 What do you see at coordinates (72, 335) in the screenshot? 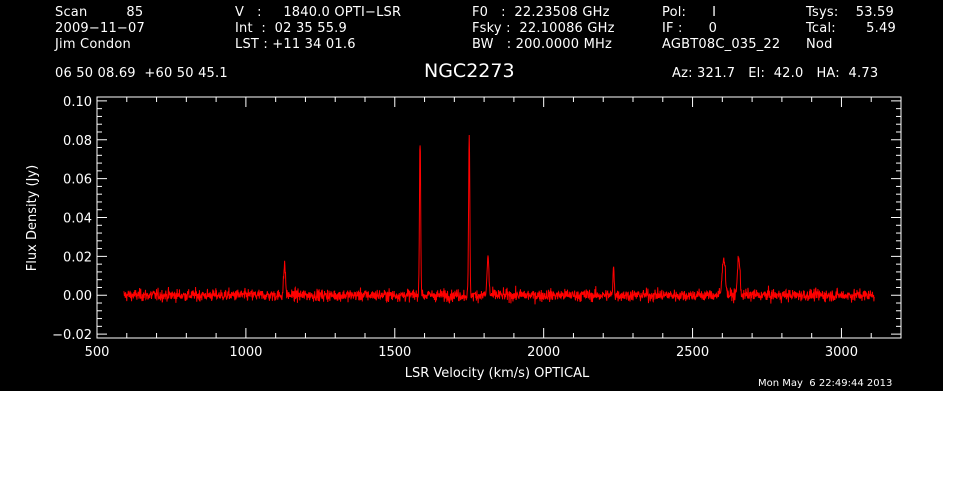
I see `y-tick-label: −0.02` at bounding box center [72, 335].